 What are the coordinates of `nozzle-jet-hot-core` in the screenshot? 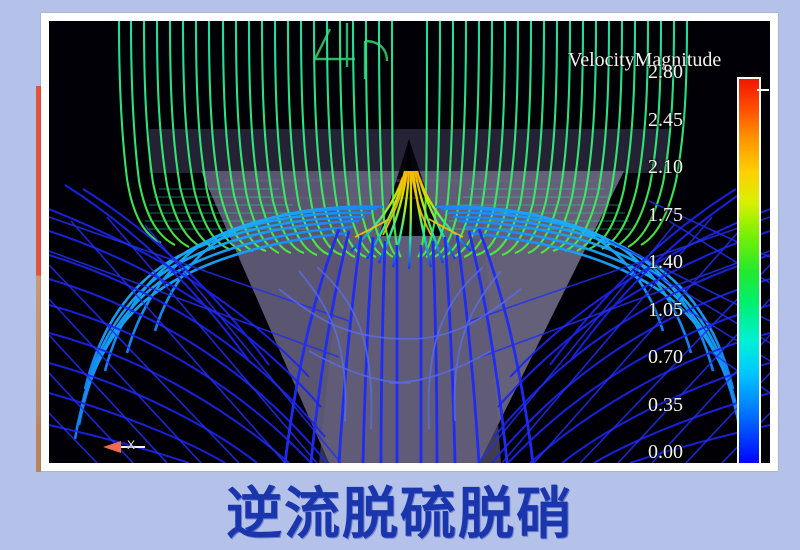 It's located at (409, 205).